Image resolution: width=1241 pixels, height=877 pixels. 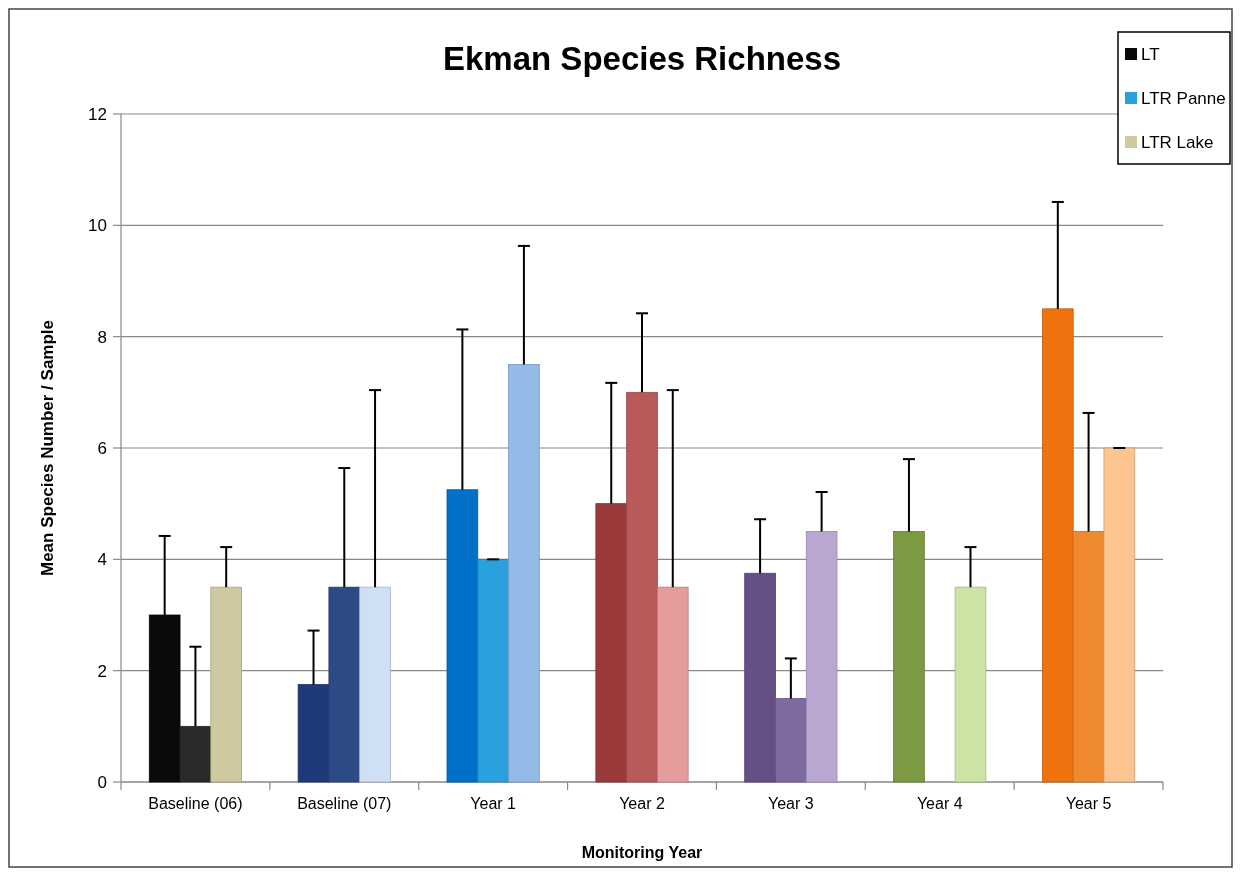 What do you see at coordinates (642, 803) in the screenshot?
I see `x-tick-label: Year 2` at bounding box center [642, 803].